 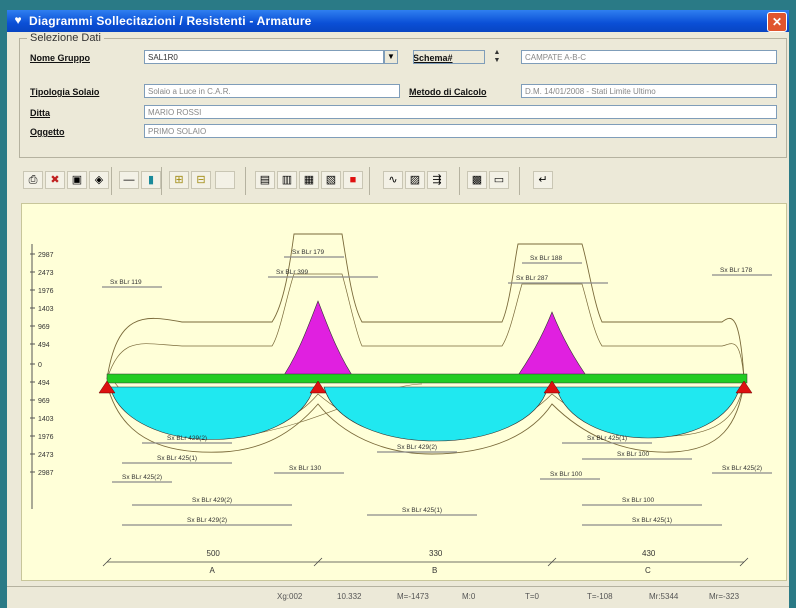 I want to click on status-item: Mr=-323, so click(x=724, y=596).